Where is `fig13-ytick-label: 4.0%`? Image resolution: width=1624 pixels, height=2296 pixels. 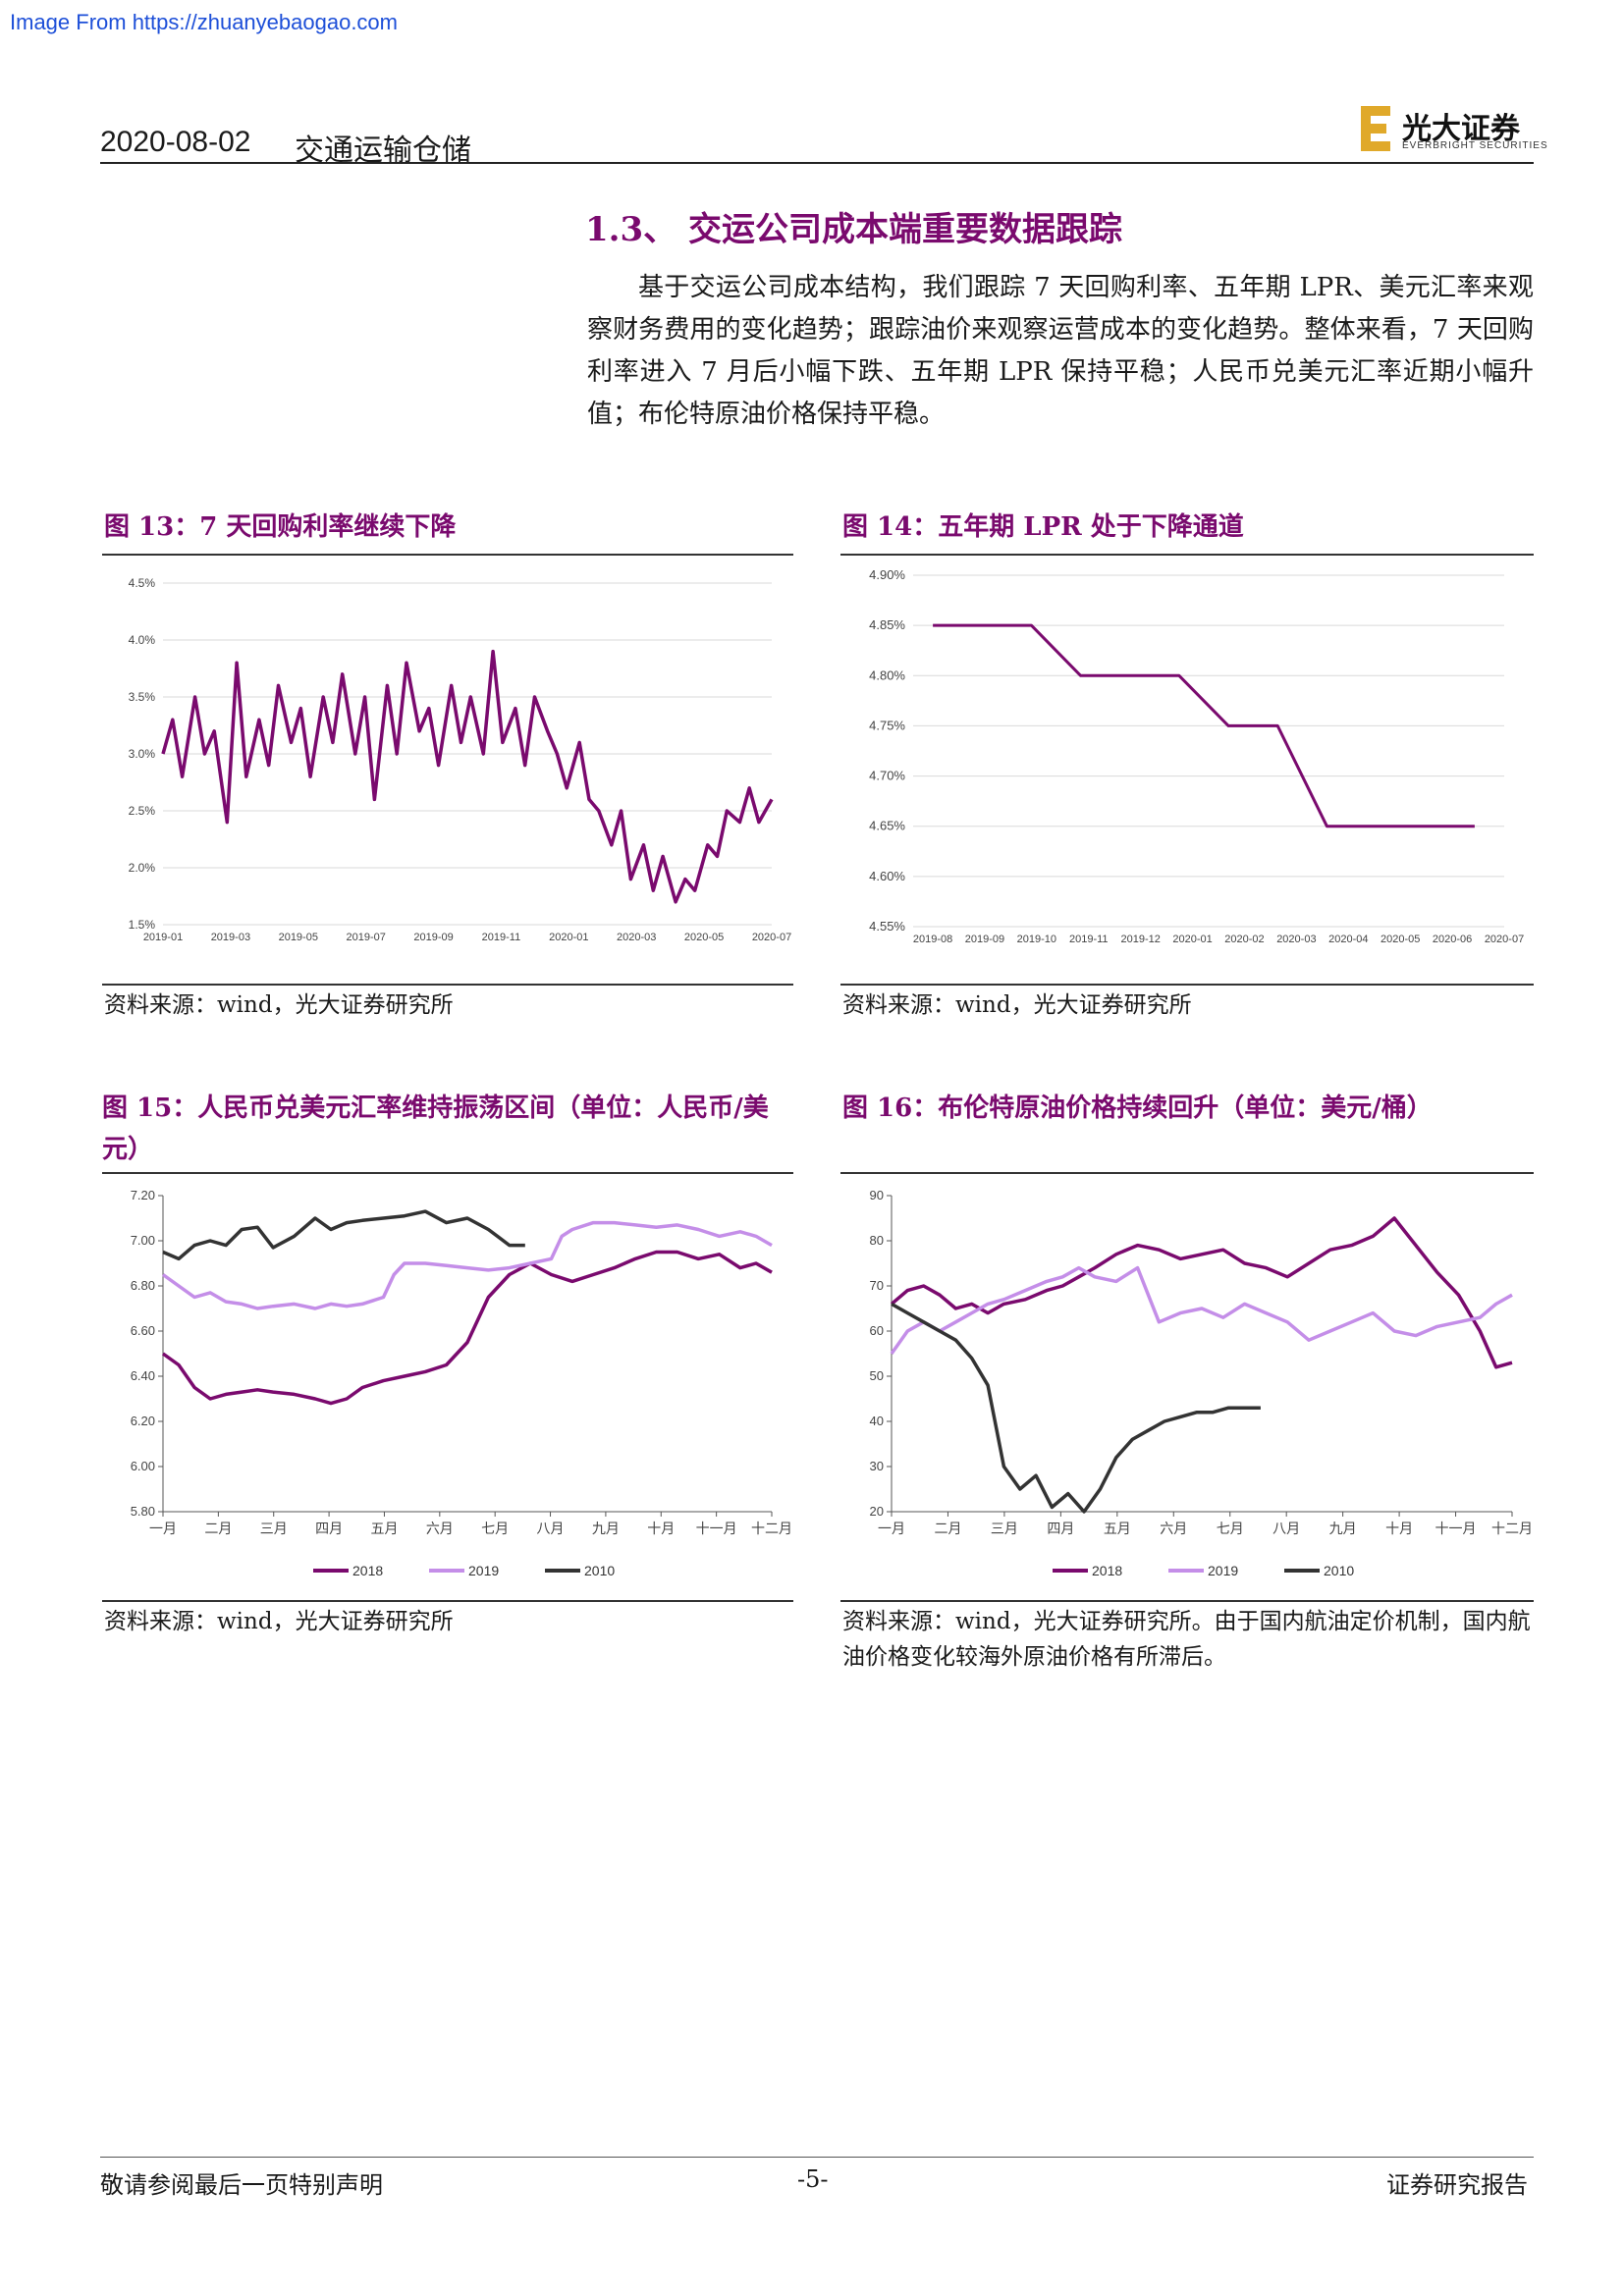 fig13-ytick-label: 4.0% is located at coordinates (142, 640).